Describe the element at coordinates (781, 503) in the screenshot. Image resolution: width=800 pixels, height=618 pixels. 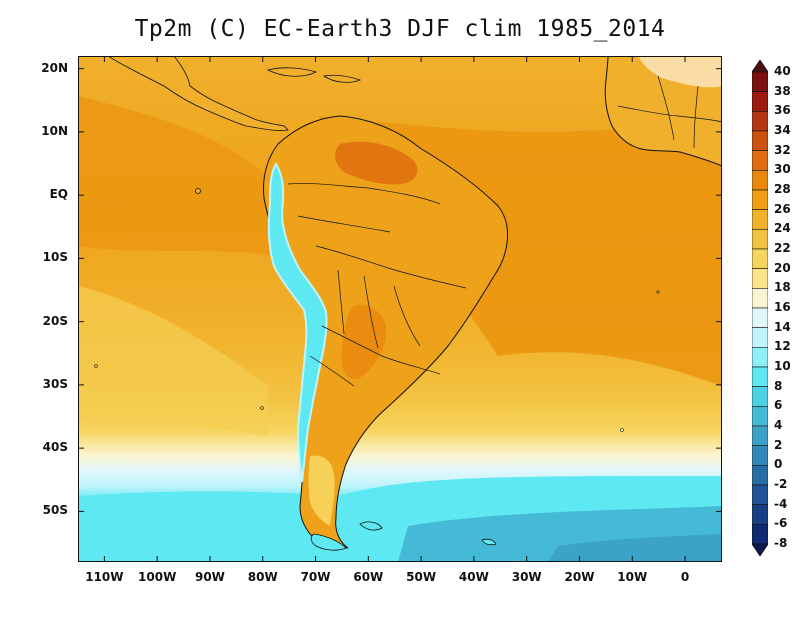
I see `colorbar-label: -4` at that location.